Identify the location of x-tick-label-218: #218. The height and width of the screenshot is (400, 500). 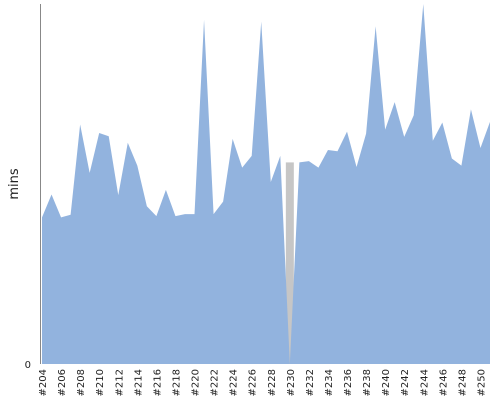
(176, 382).